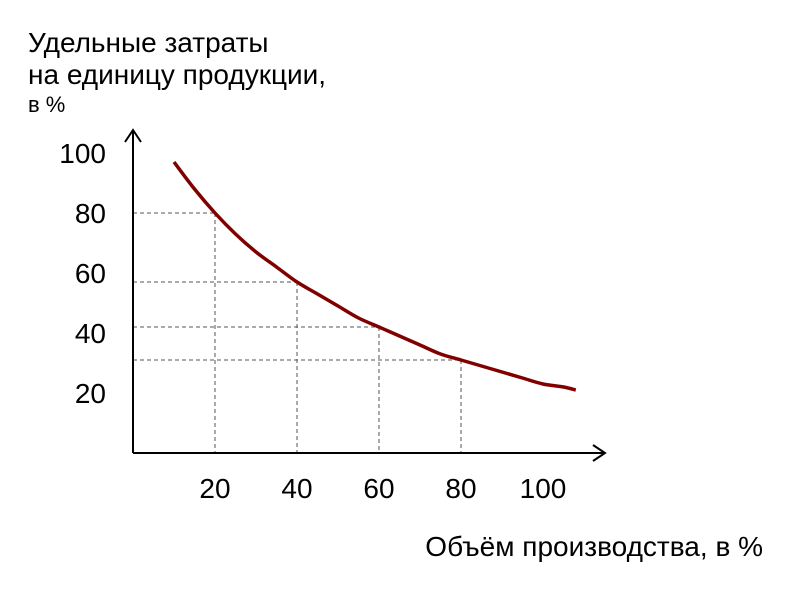 The width and height of the screenshot is (800, 600). What do you see at coordinates (177, 74) in the screenshot?
I see `y-axis-title-line-2: на единицу продукции,` at bounding box center [177, 74].